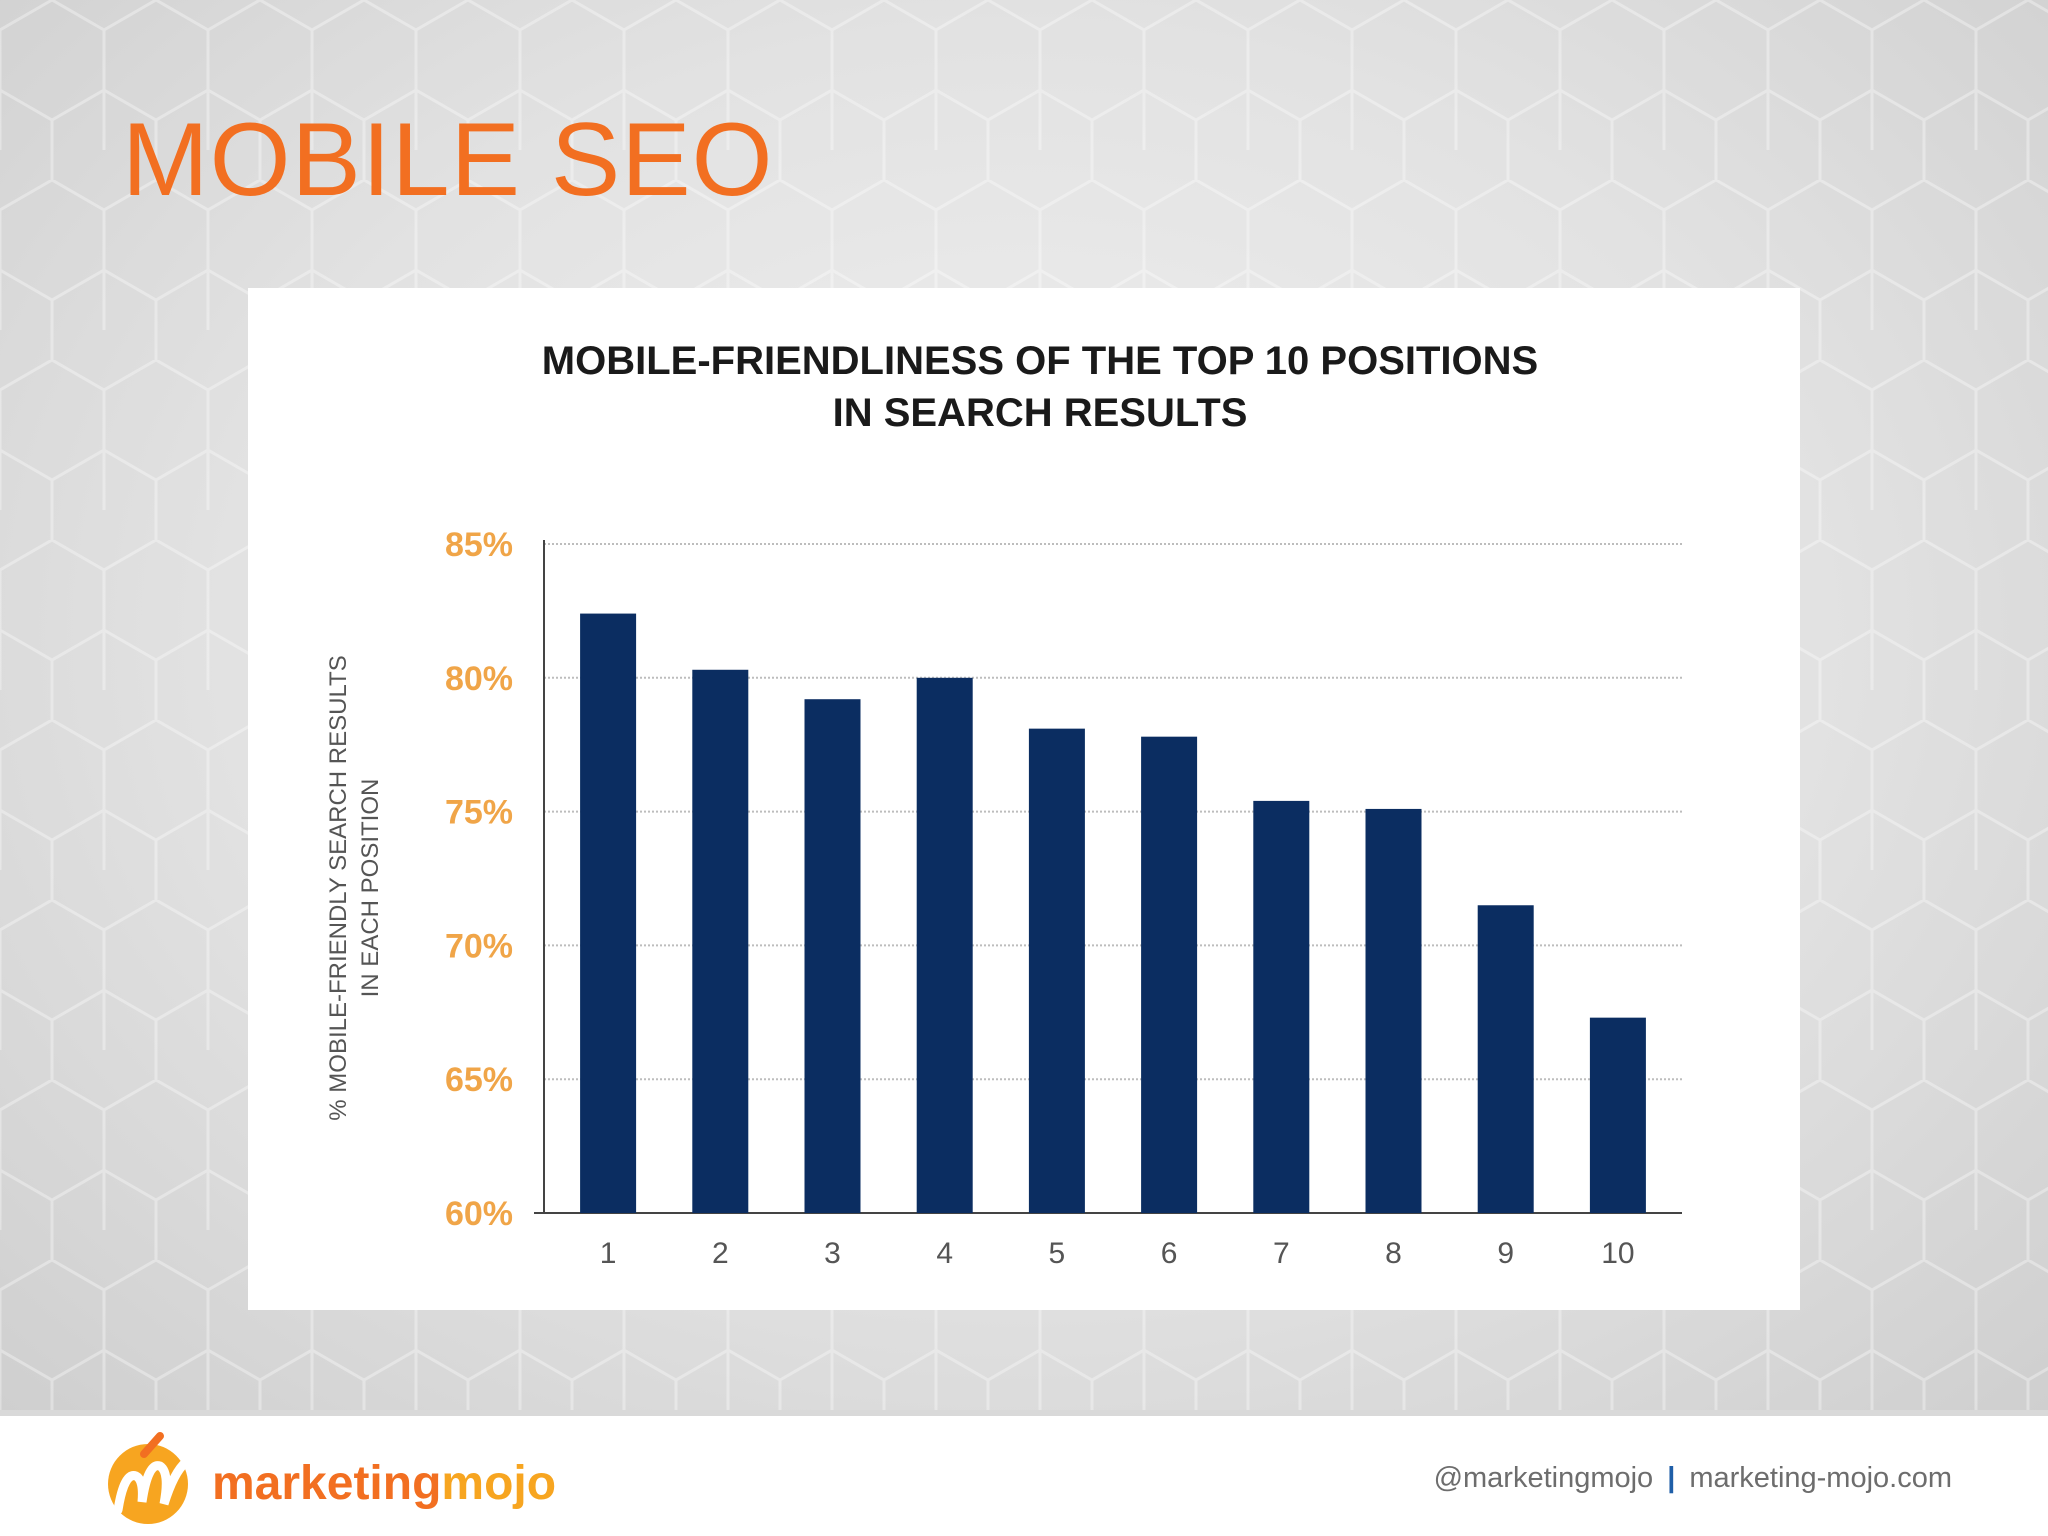  What do you see at coordinates (1057, 1253) in the screenshot?
I see `x-tick-label: 5` at bounding box center [1057, 1253].